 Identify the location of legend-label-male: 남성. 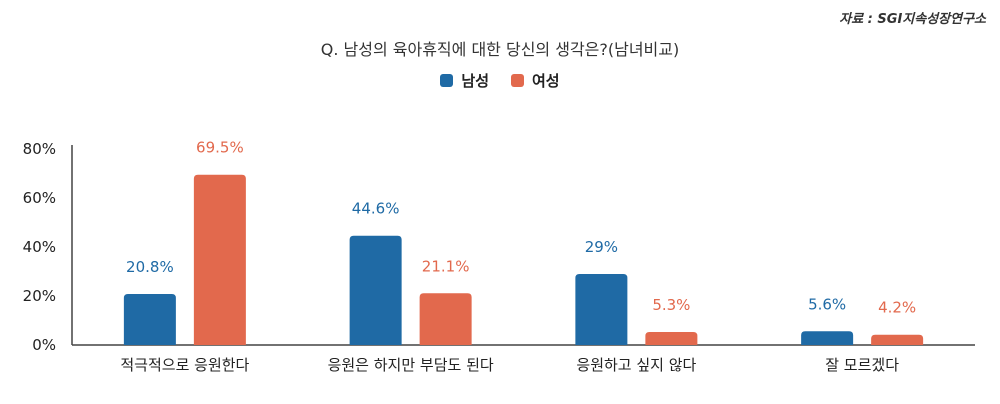
(475, 81).